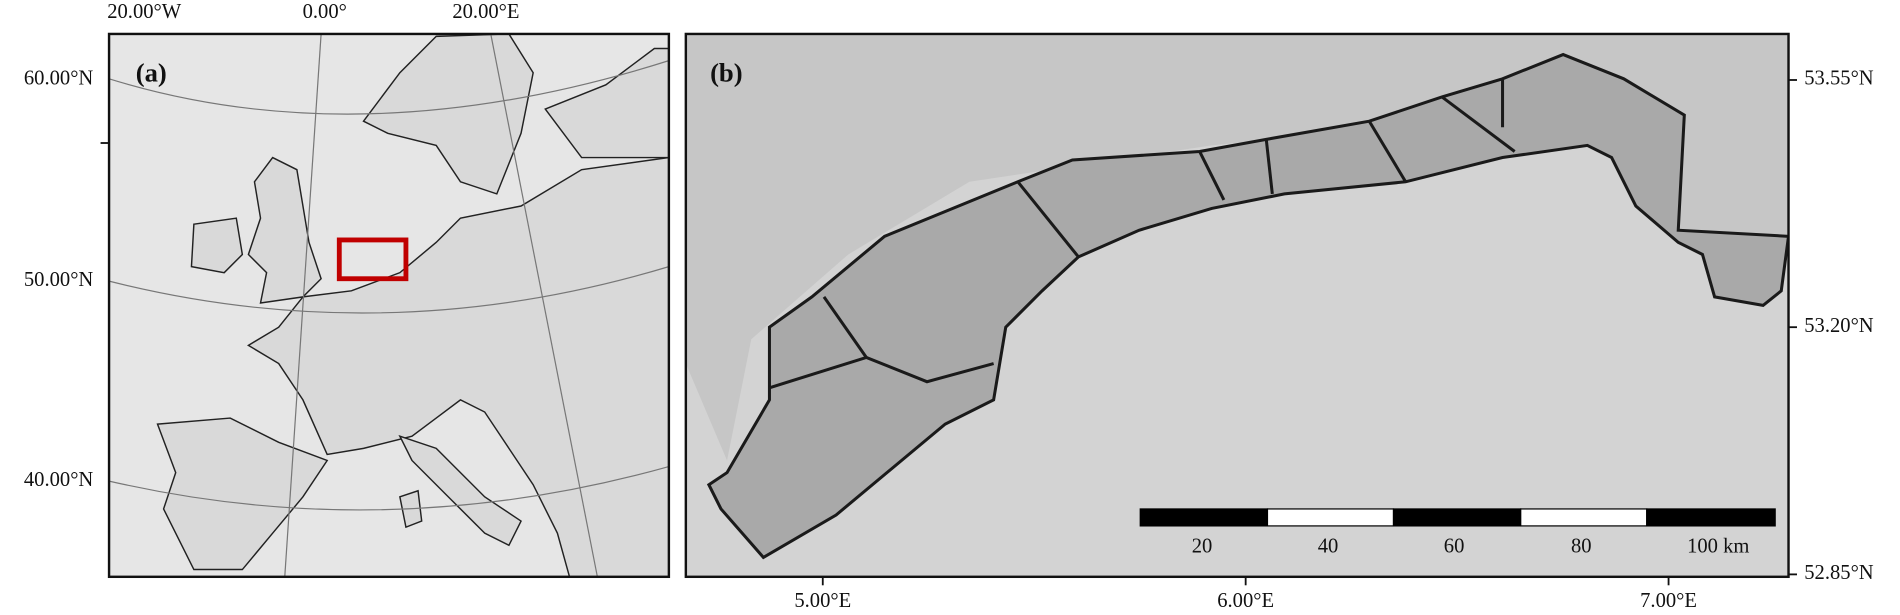 The image size is (1900, 615). Describe the element at coordinates (59, 79) in the screenshot. I see `y-tick-label: 60.00°N` at that location.